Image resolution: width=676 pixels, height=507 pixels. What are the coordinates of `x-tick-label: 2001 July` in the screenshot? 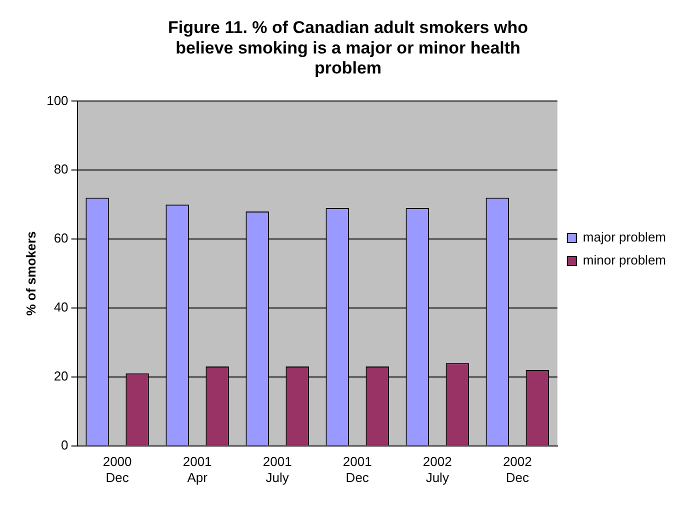 It's located at (277, 469).